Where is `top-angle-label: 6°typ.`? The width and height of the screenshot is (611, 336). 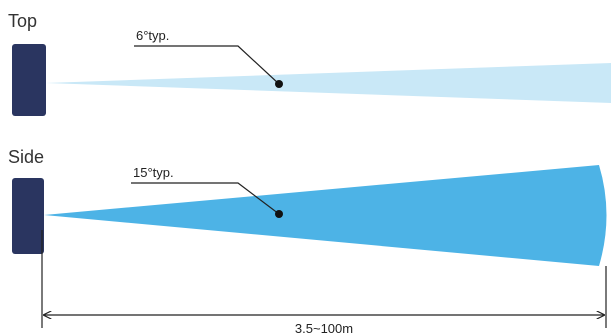
top-angle-label: 6°typ. is located at coordinates (152, 35).